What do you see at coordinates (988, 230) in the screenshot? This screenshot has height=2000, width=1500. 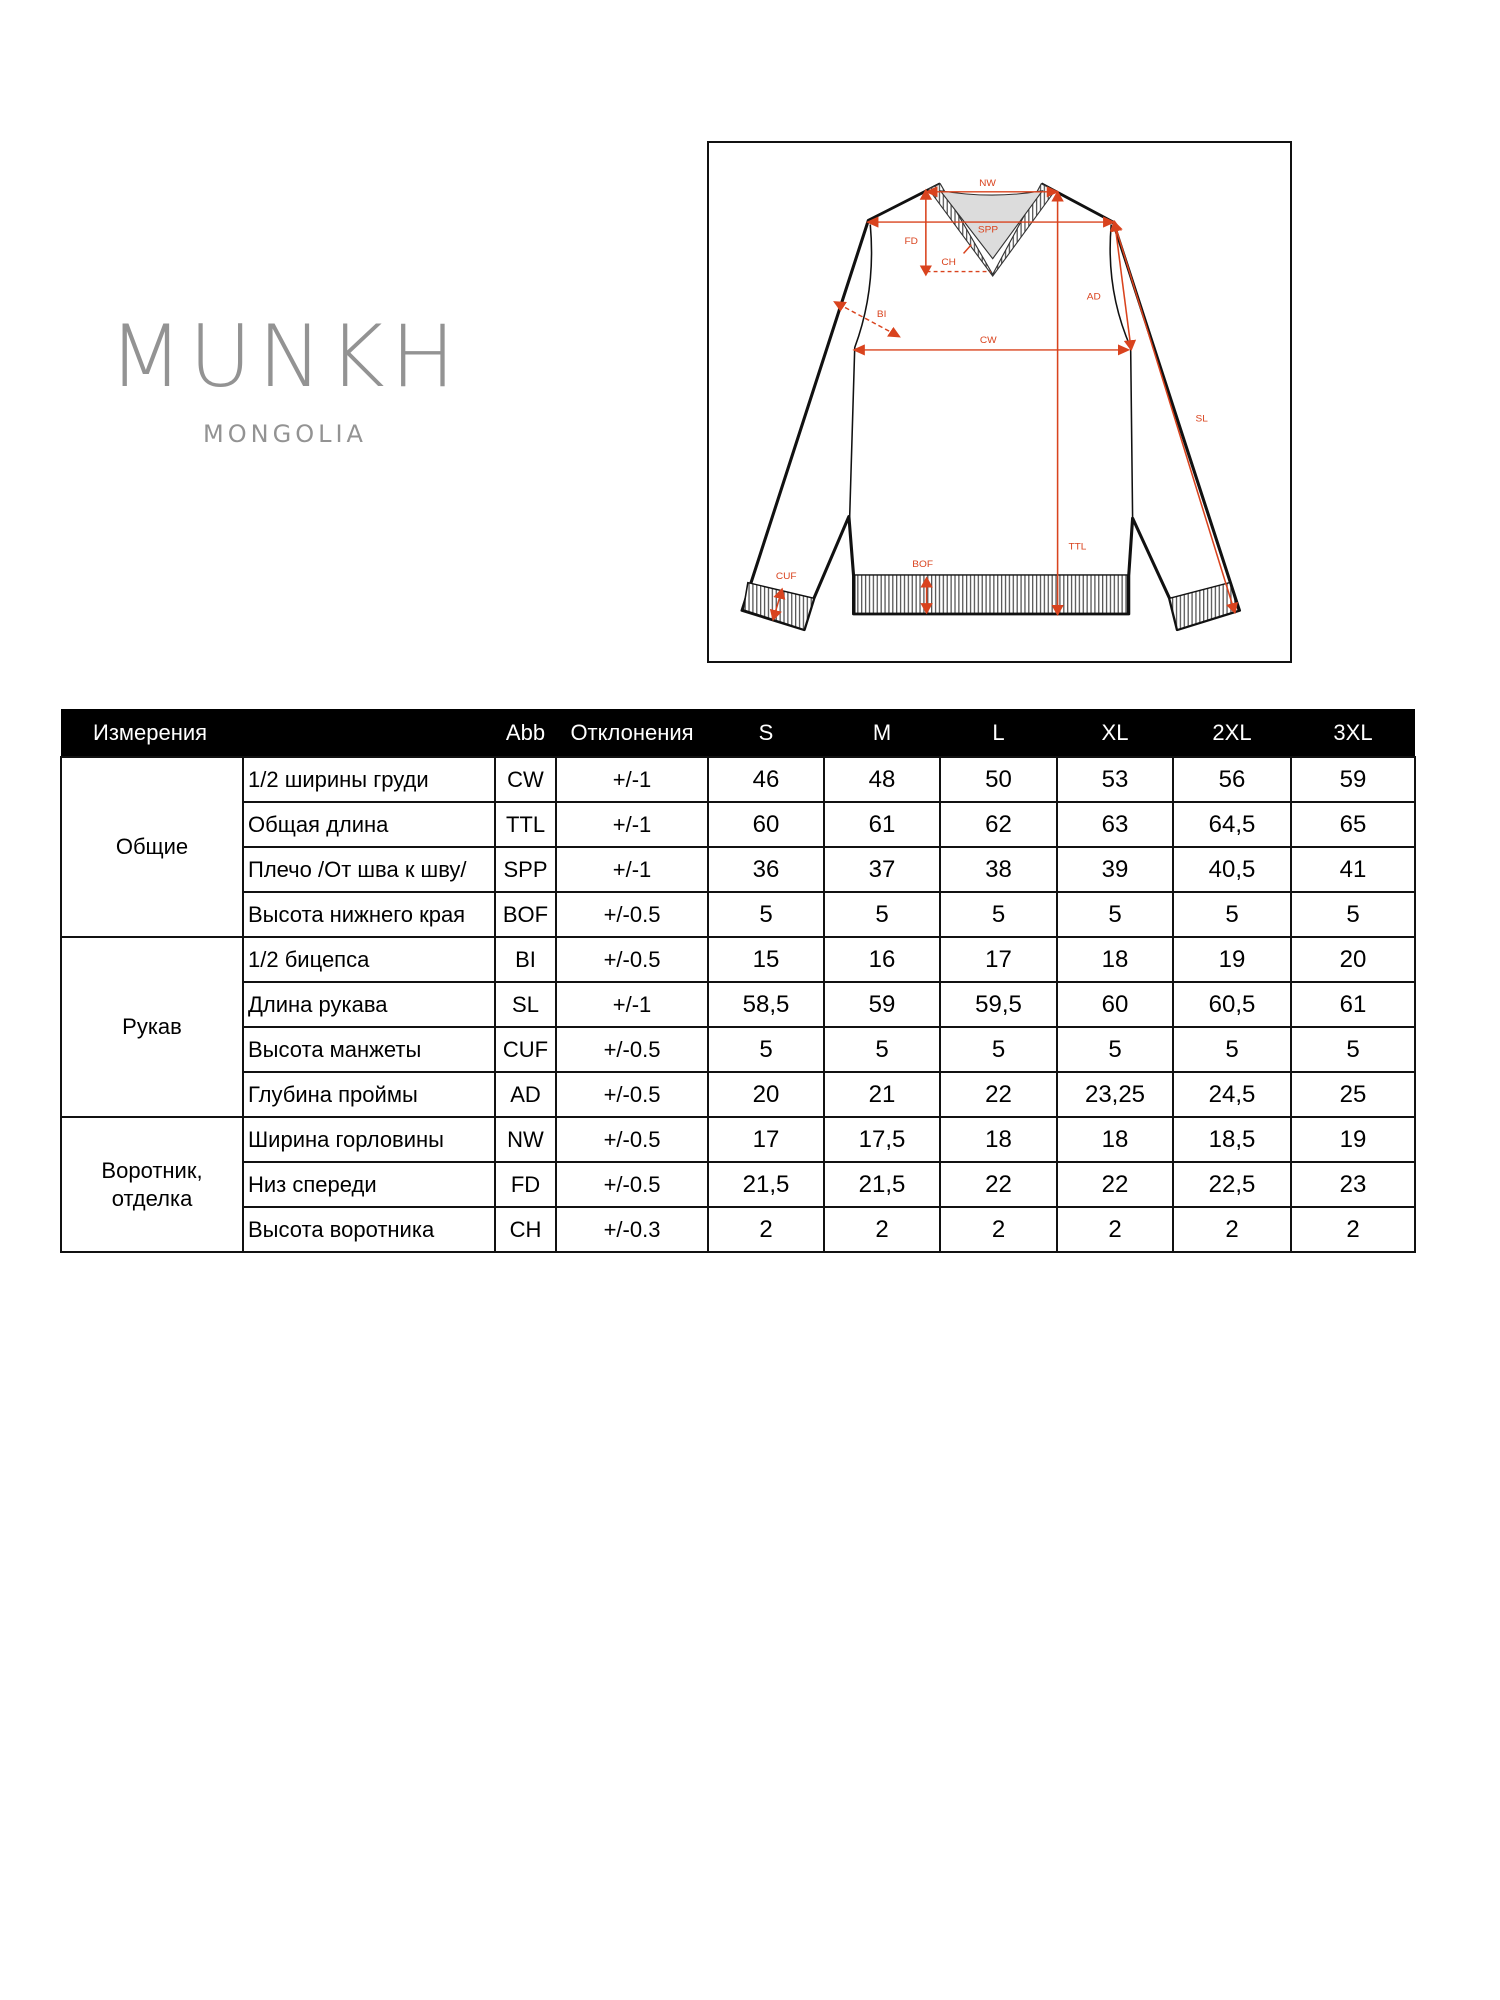 I see `label-spp: SPP` at bounding box center [988, 230].